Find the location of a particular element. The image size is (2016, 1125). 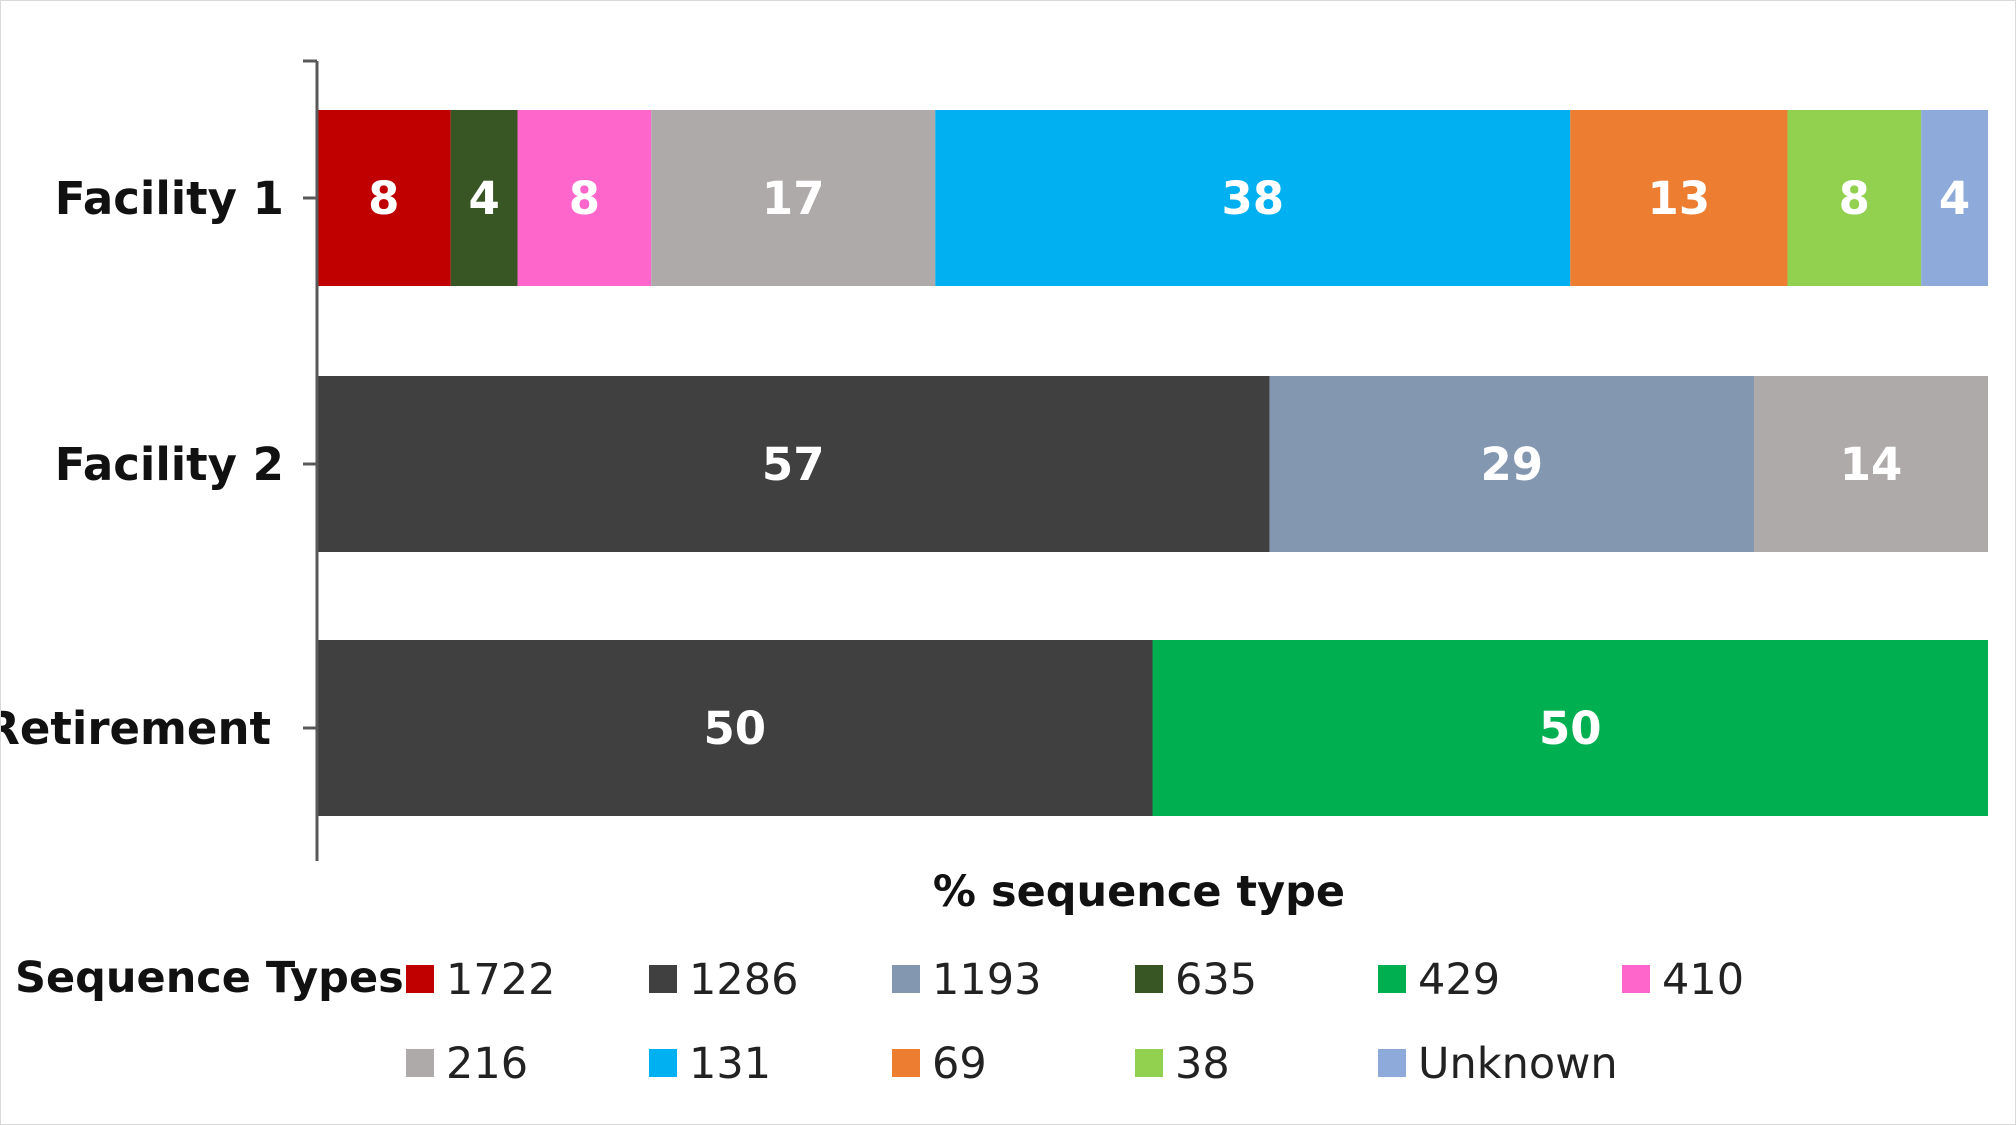

legend-label-131: 131 is located at coordinates (730, 1064).